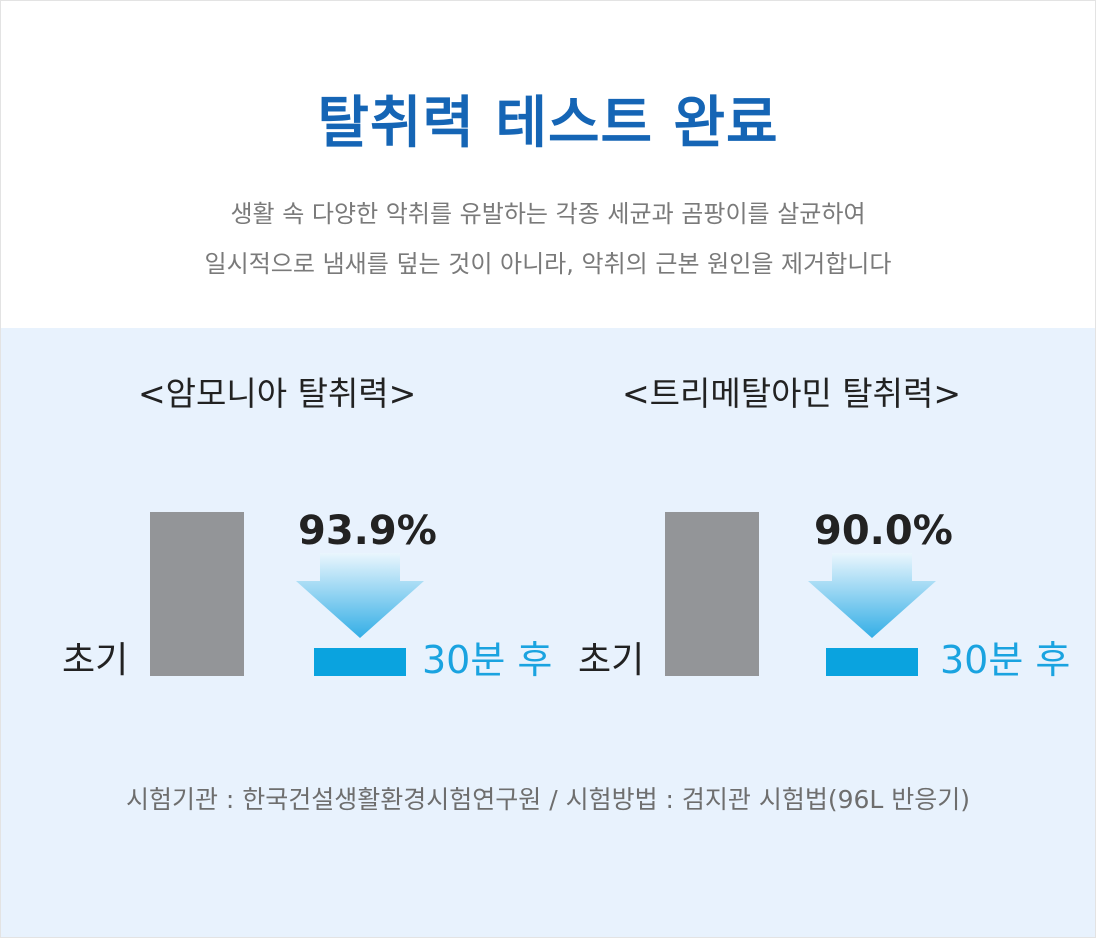 The width and height of the screenshot is (1096, 938). Describe the element at coordinates (360, 595) in the screenshot. I see `ammonia-reduction-arrow` at that location.